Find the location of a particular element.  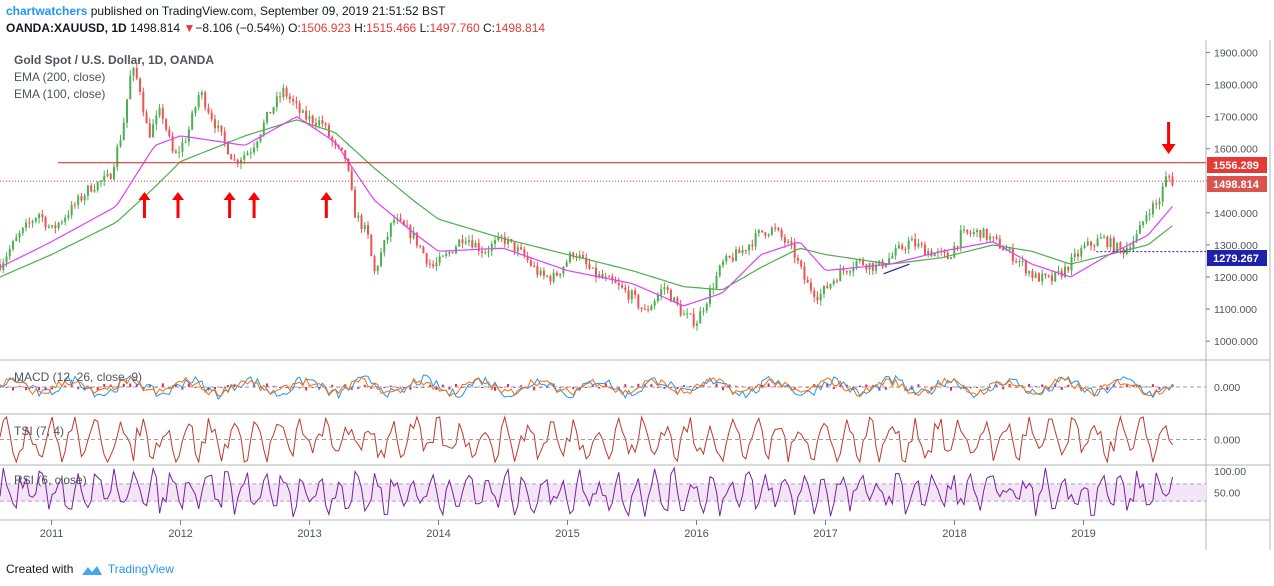

price-tick-label: 1600.000 is located at coordinates (1236, 150).